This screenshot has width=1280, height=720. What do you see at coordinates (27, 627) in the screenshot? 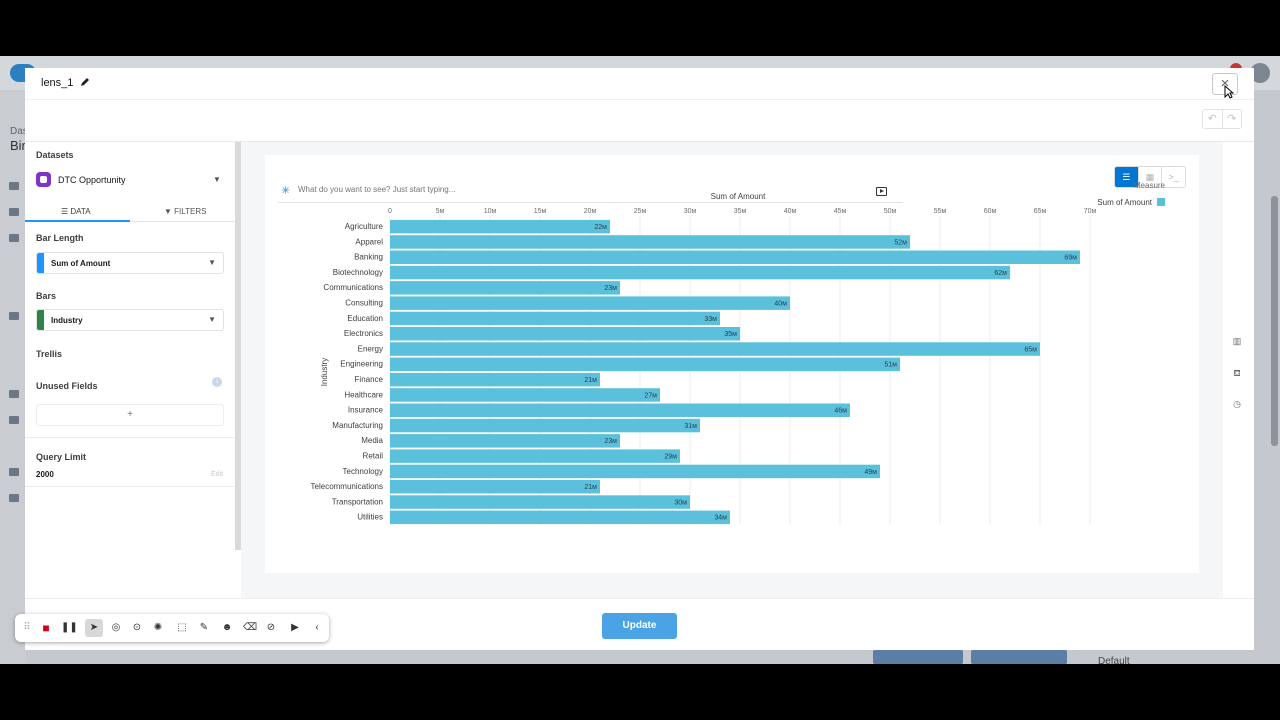
I see `drag-handle-icon: ⠿` at bounding box center [27, 627].